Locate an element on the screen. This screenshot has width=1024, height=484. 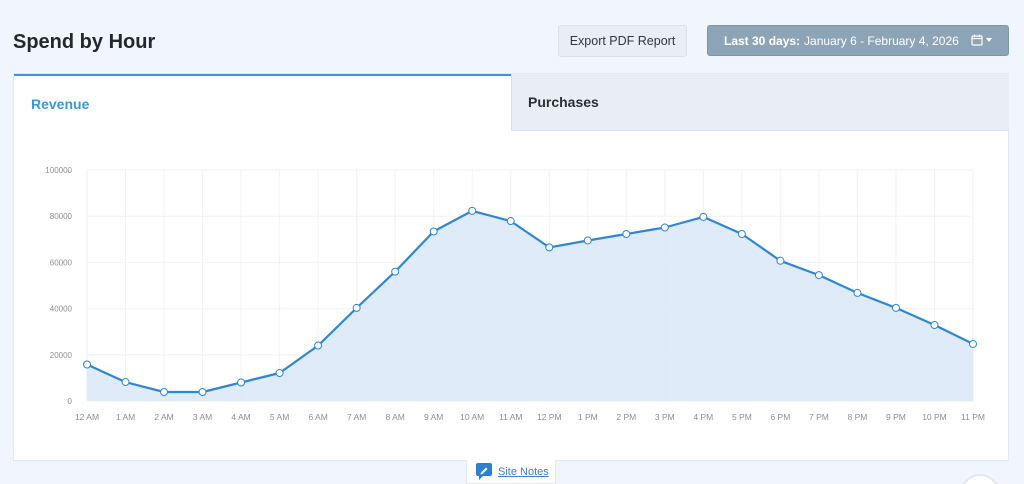
x-tick-label: 10 PM is located at coordinates (934, 417).